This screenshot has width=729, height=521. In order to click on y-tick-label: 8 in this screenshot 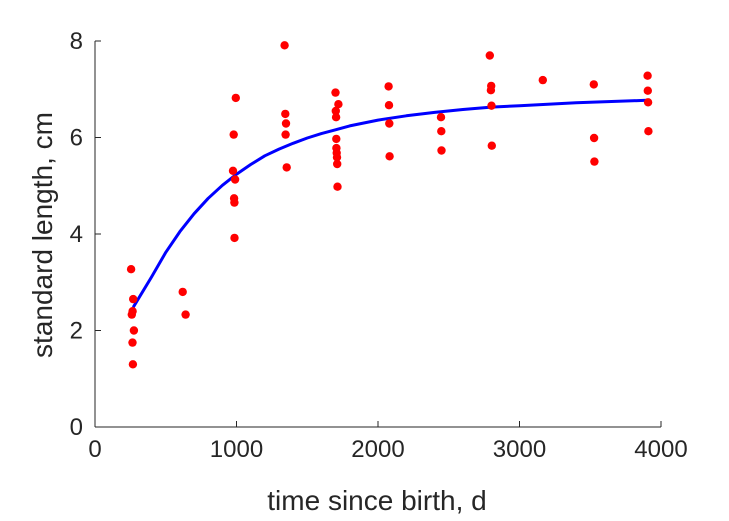, I will do `click(76, 41)`.